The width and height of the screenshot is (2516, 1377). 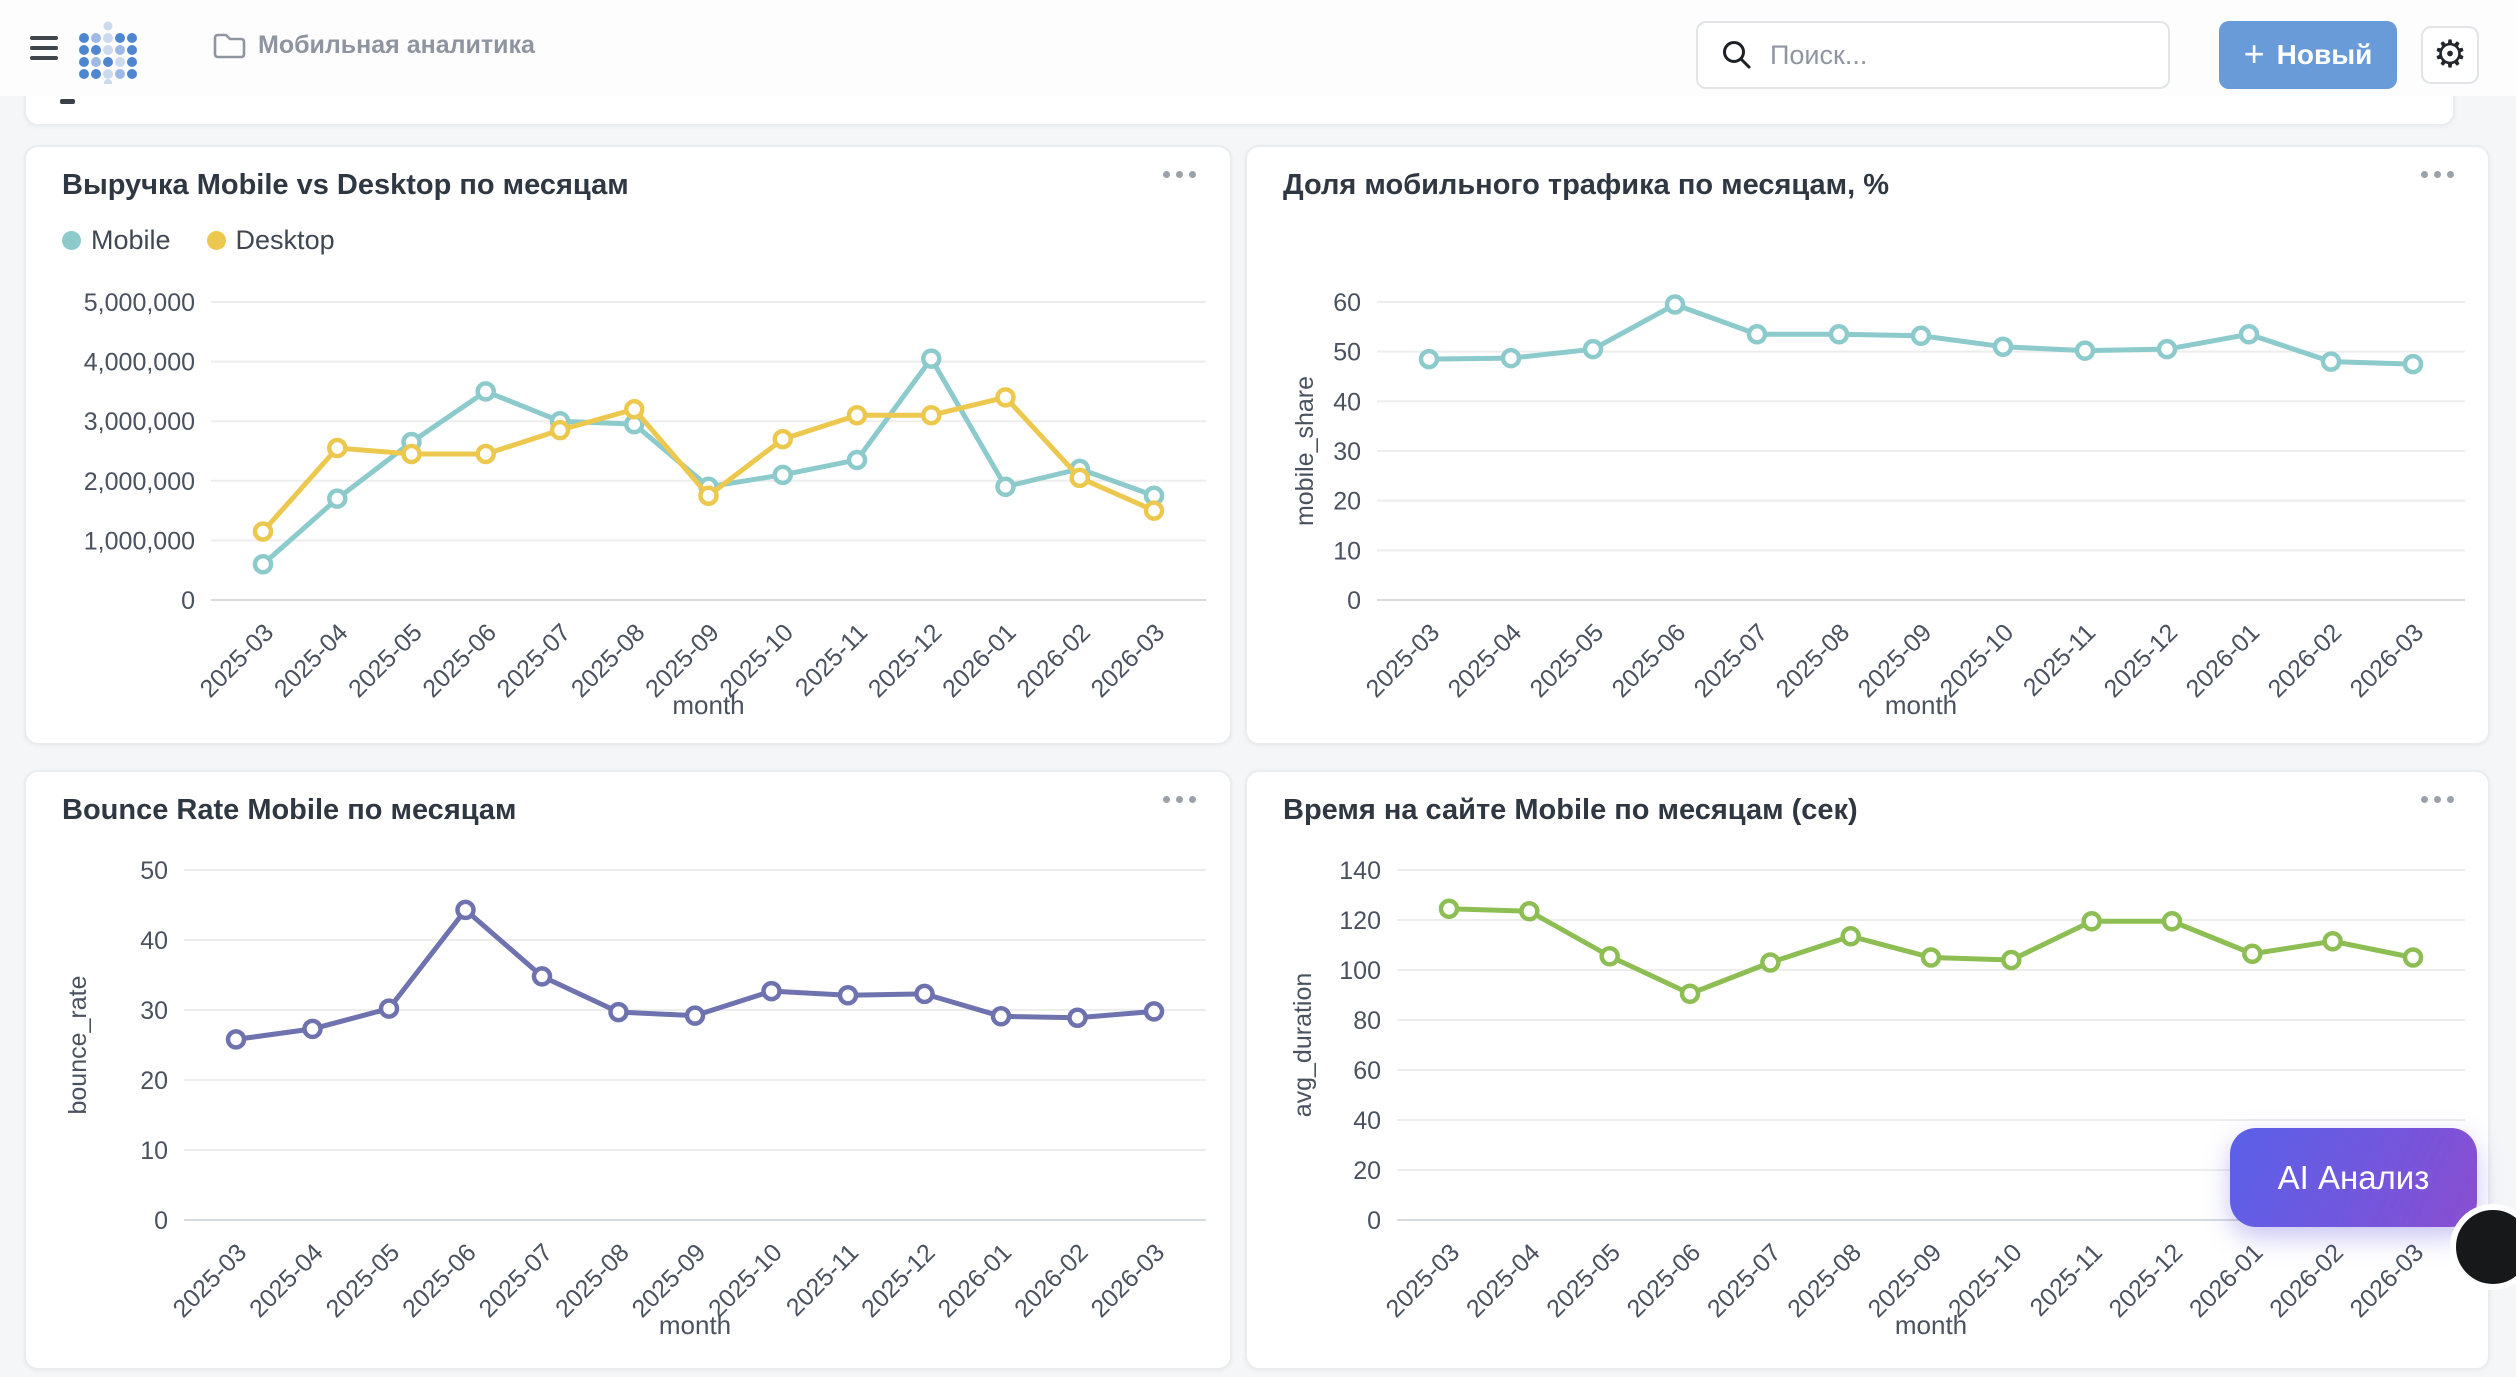 I want to click on svg-text: 1,000,000, so click(x=139, y=541).